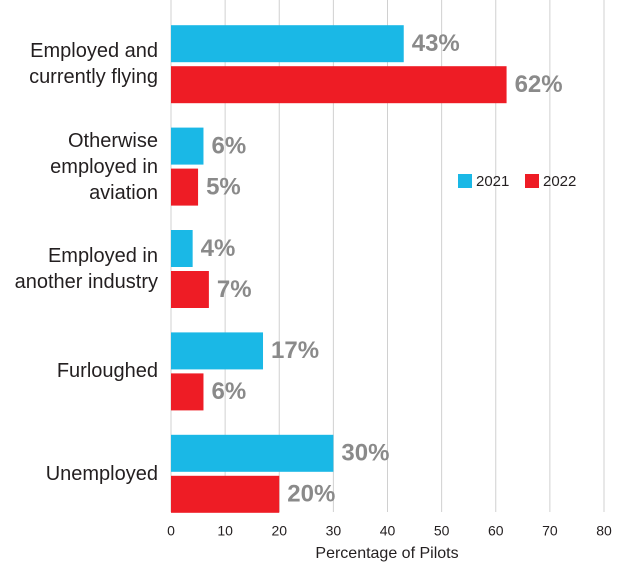 Image resolution: width=621 pixels, height=564 pixels. Describe the element at coordinates (388, 531) in the screenshot. I see `x-tick-label: 40` at that location.